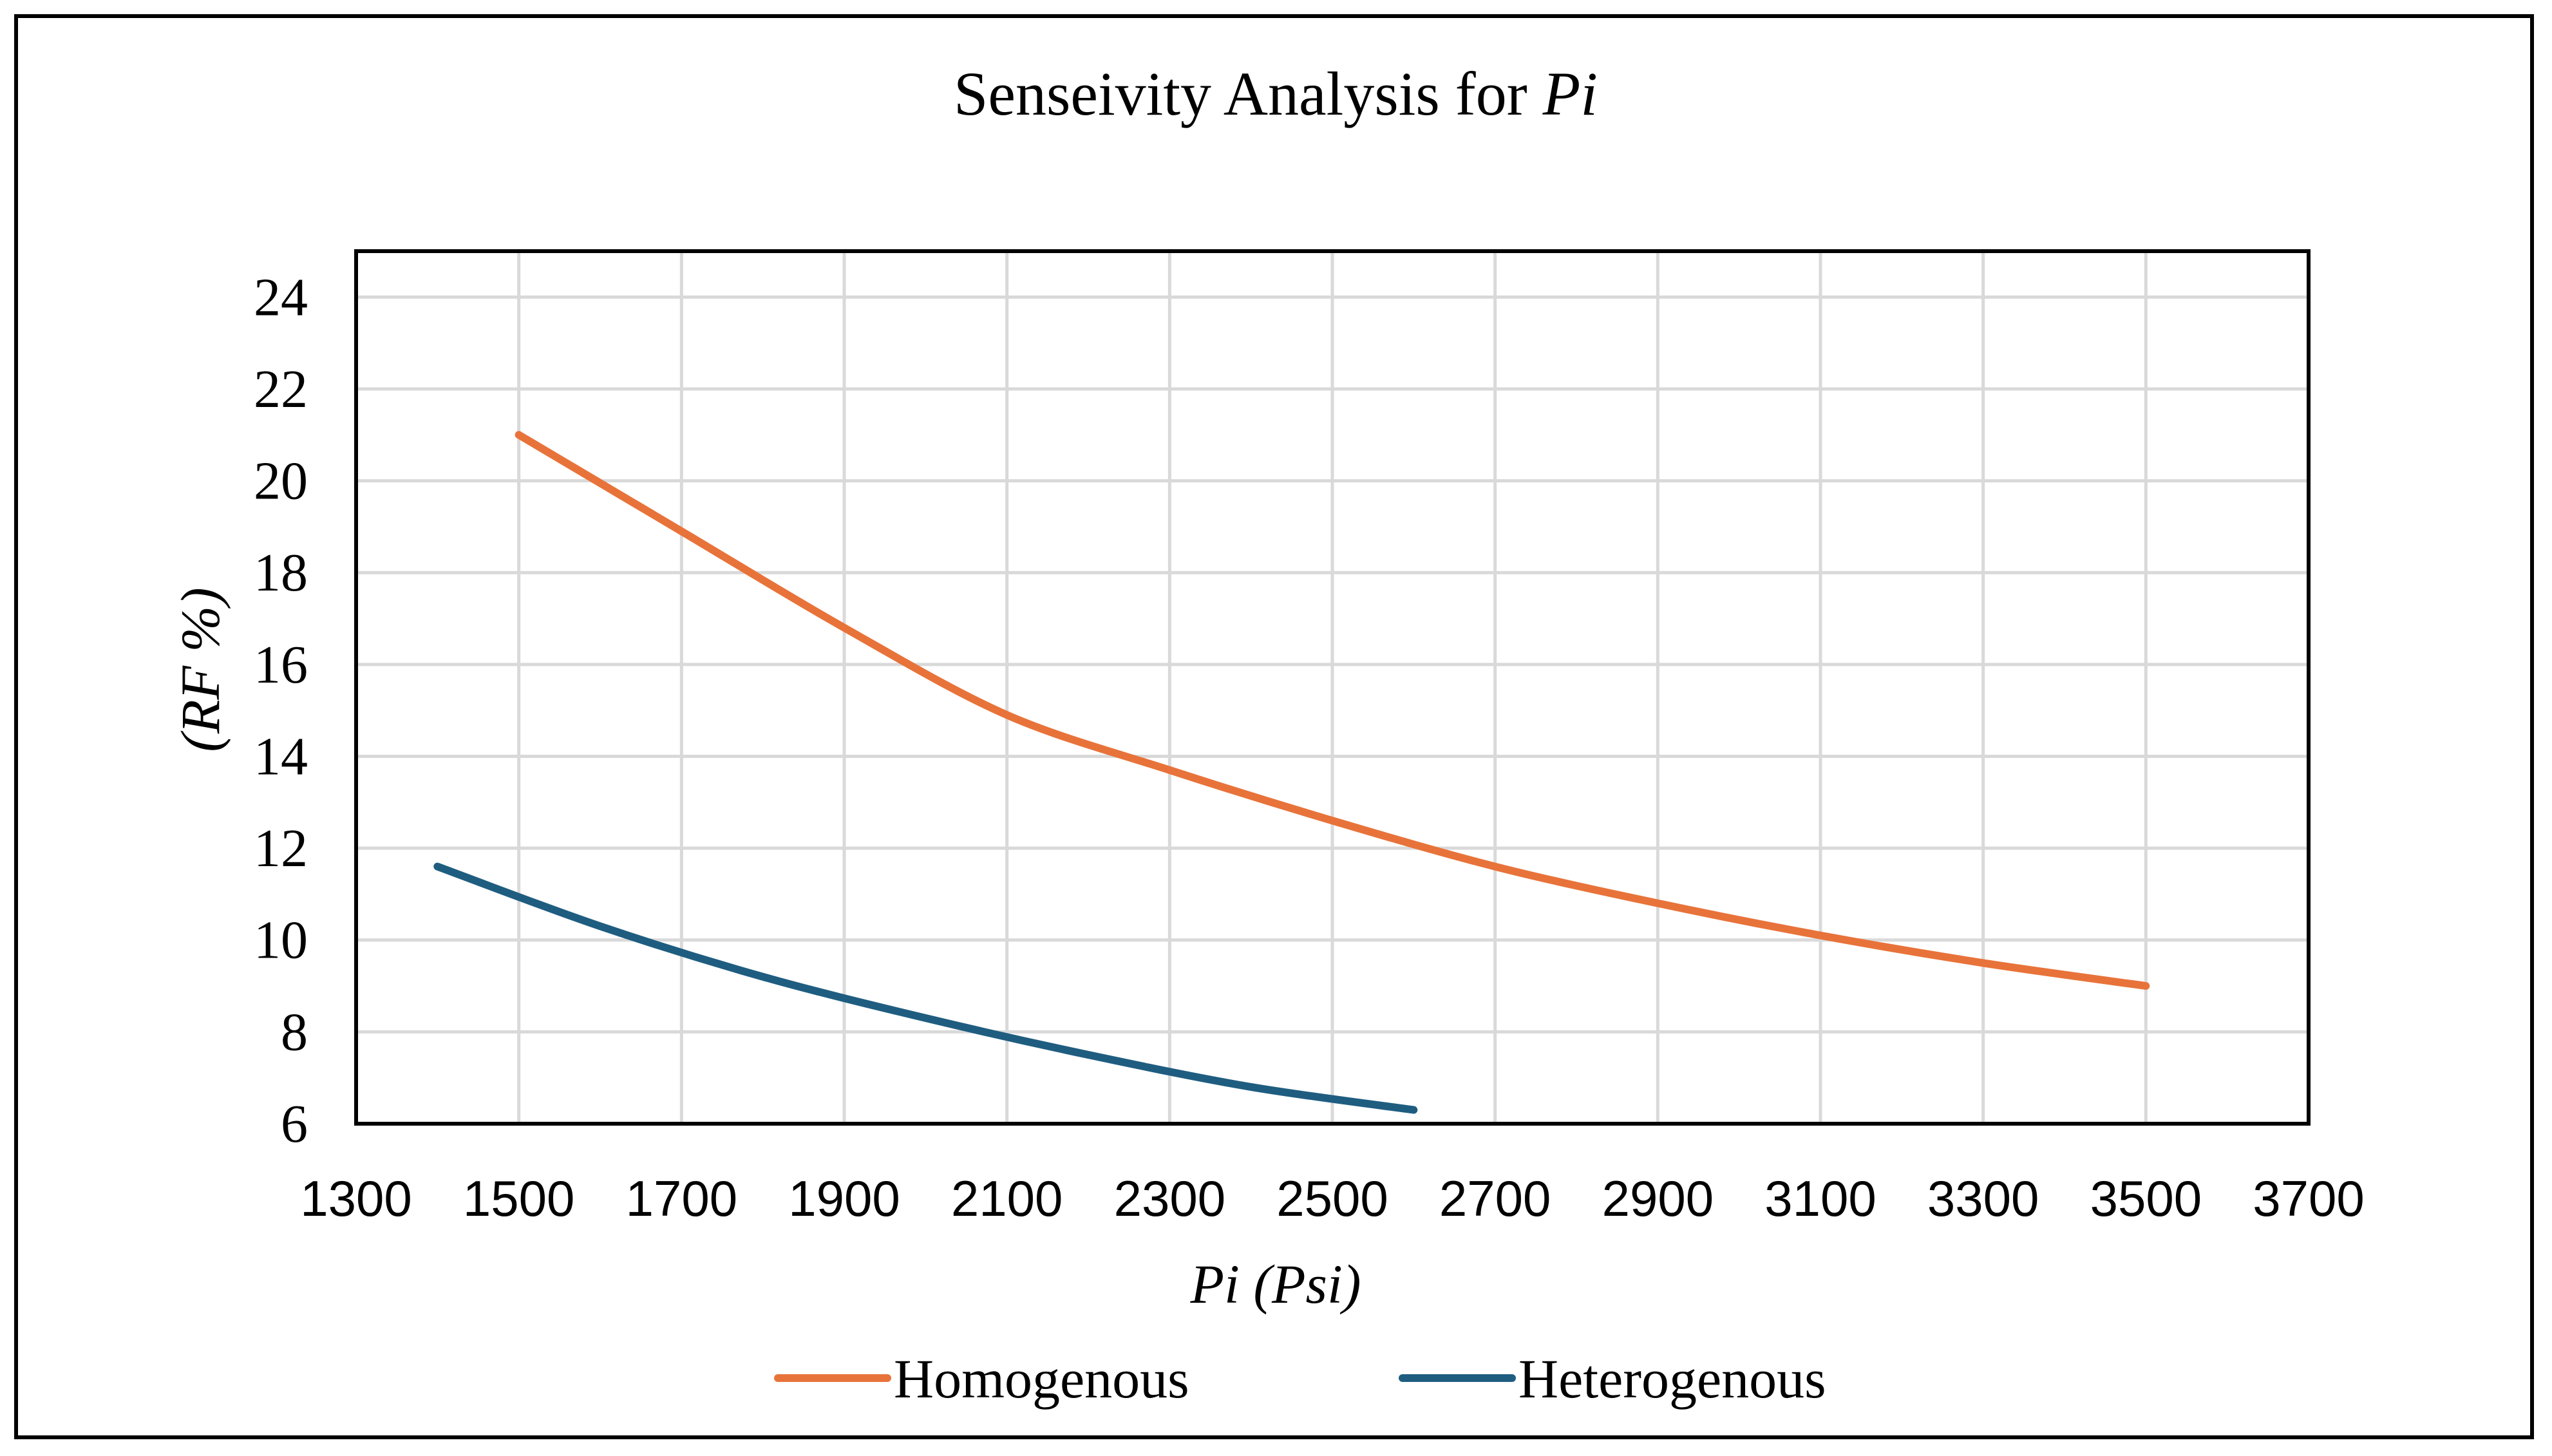 This screenshot has width=2552, height=1456. Describe the element at coordinates (281, 710) in the screenshot. I see `y-axis-tick-labels: 6 8 10 12 14 16 18 20 22 24` at that location.